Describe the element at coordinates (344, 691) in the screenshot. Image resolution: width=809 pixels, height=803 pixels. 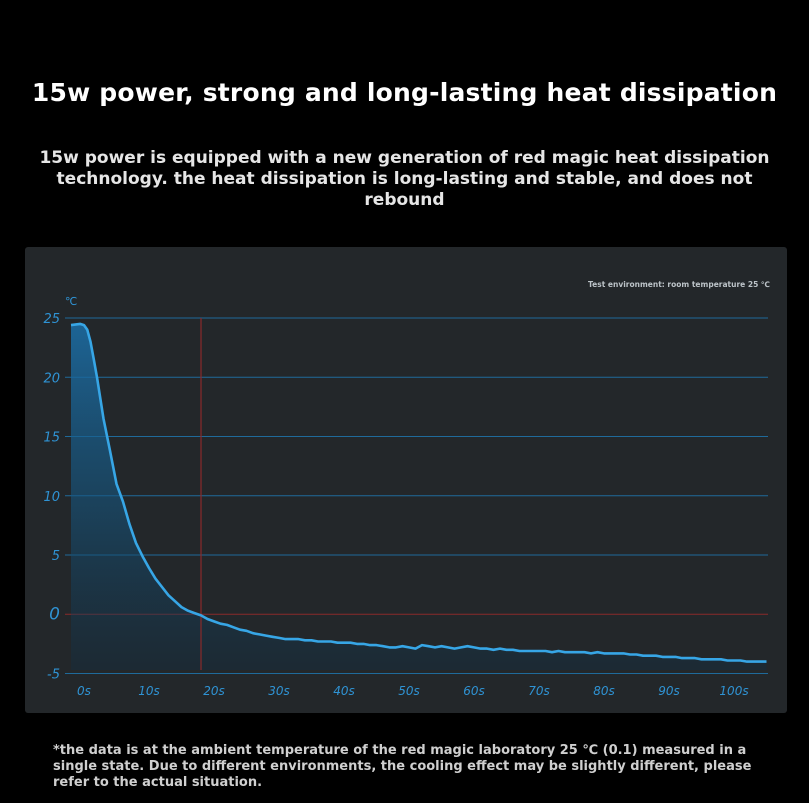
I see `x-tick-label: 40s` at that location.